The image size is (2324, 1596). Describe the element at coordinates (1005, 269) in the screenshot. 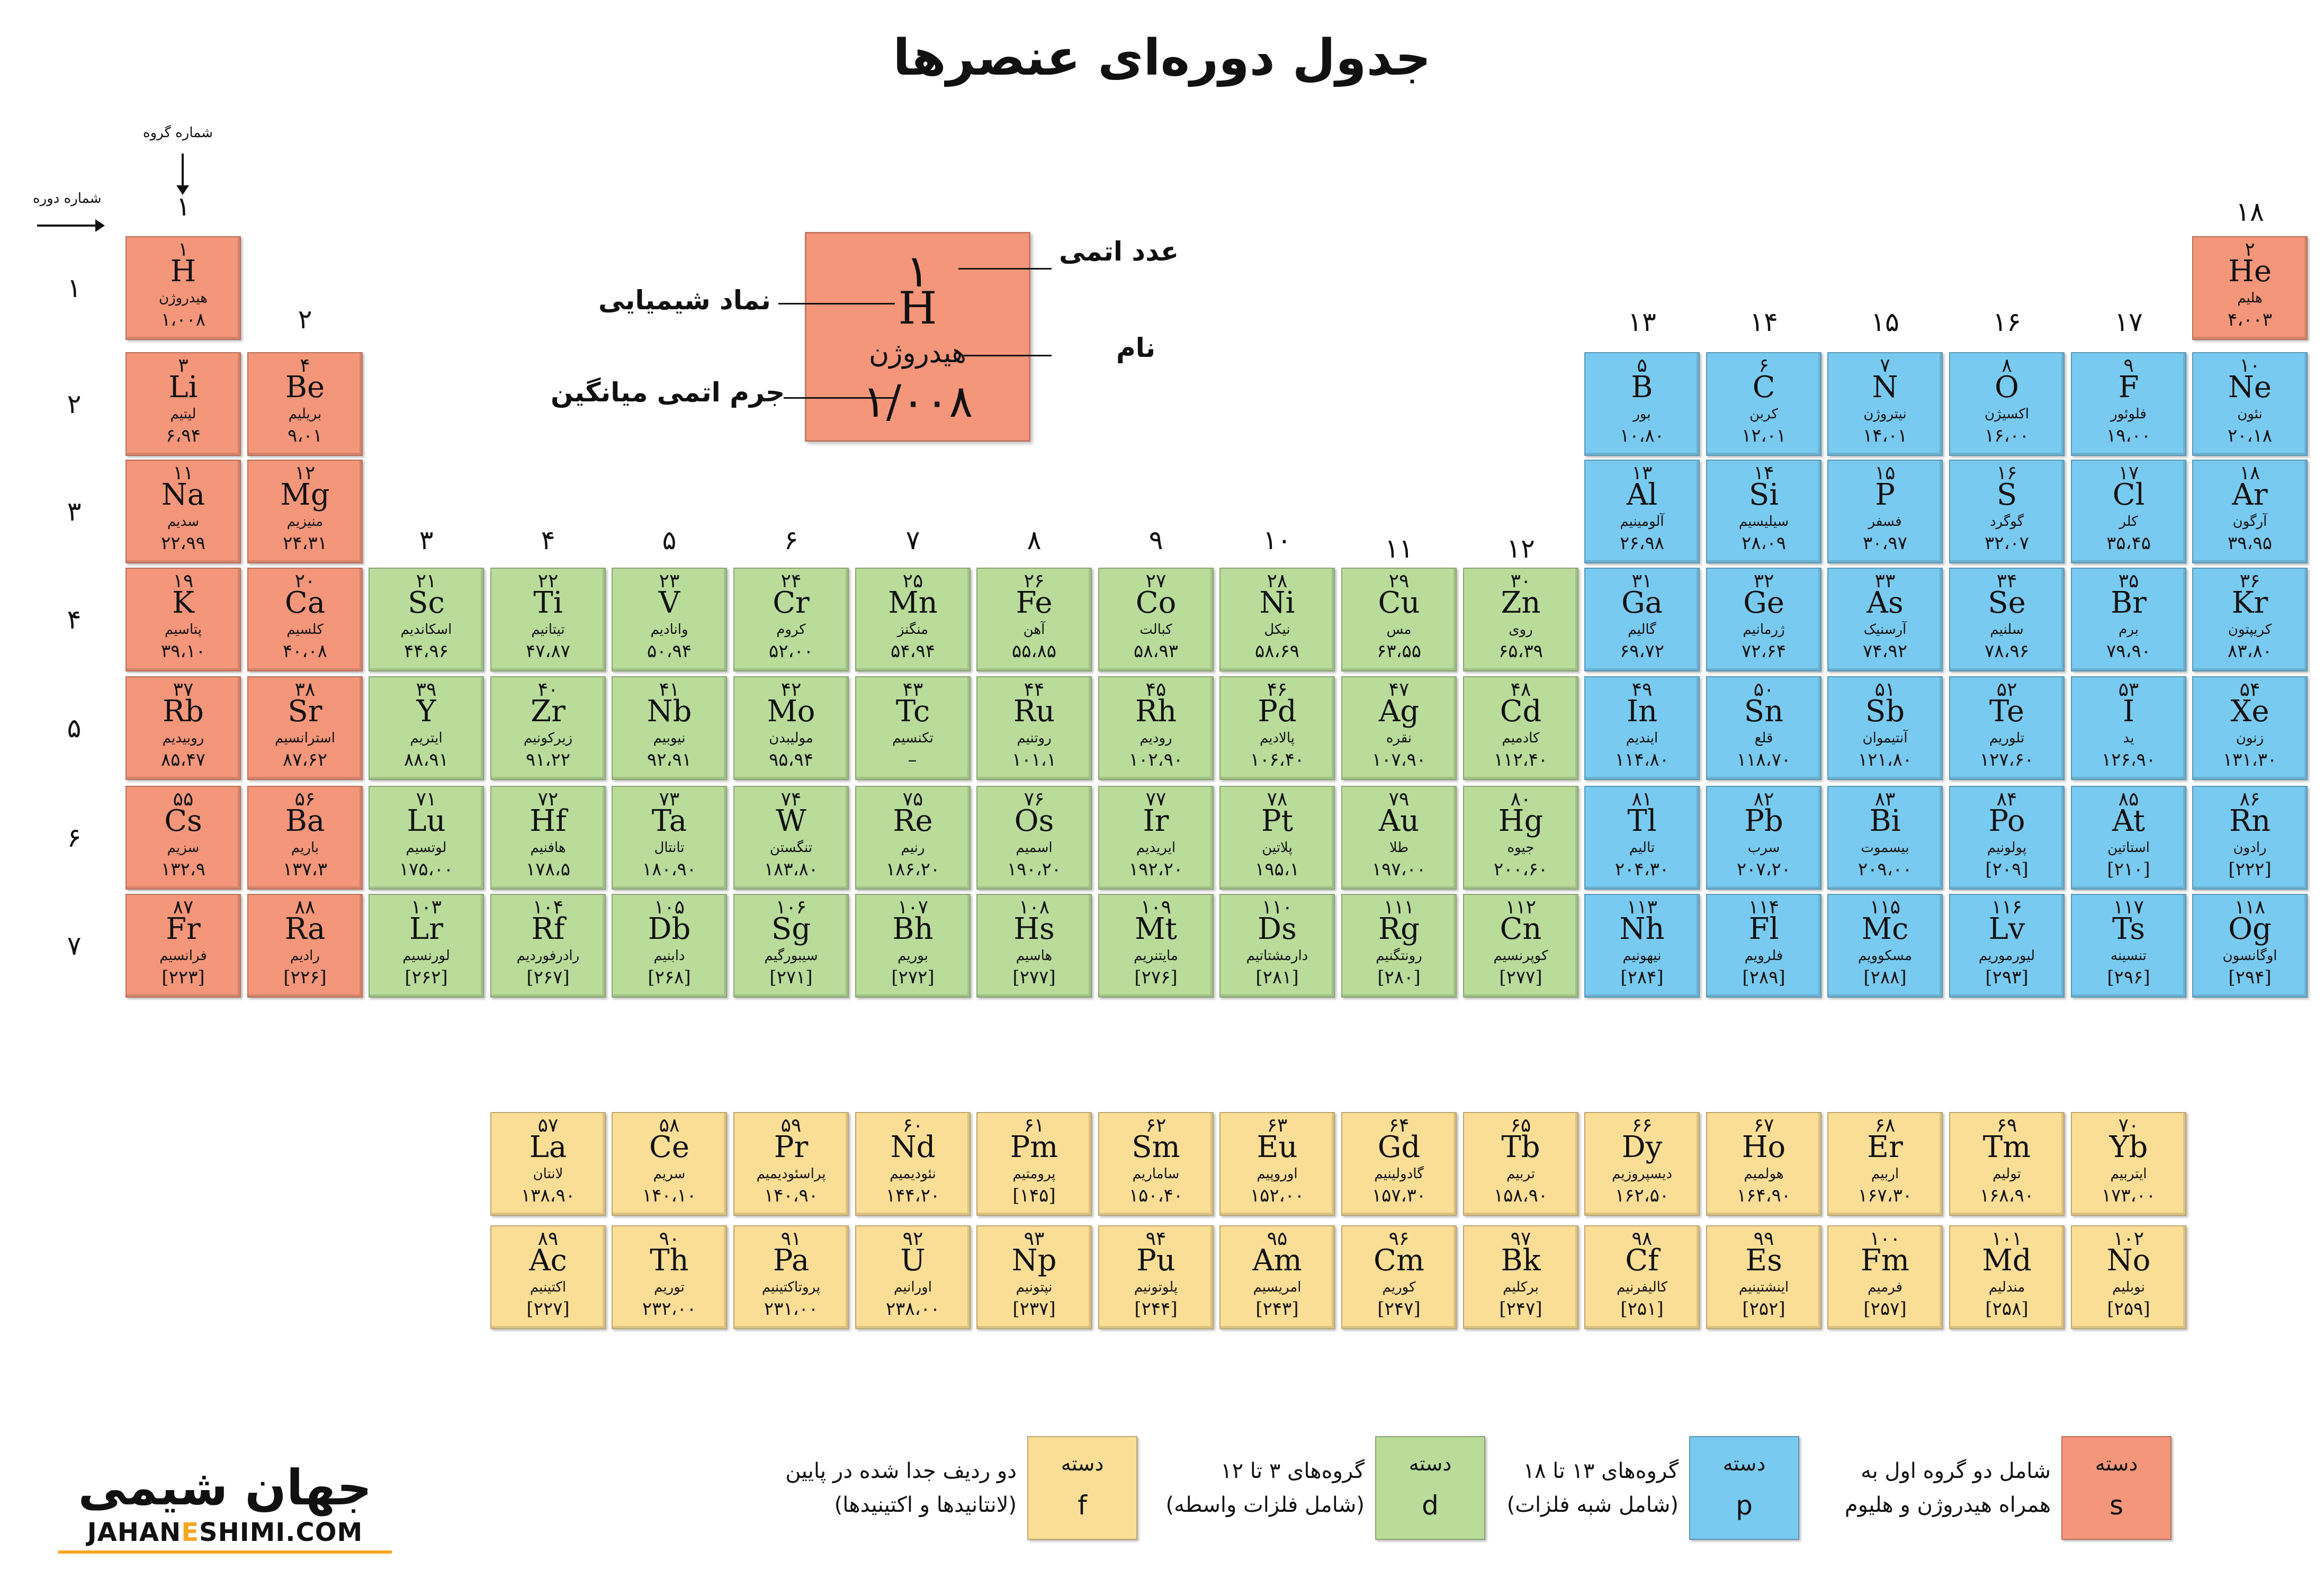

I see `pointer-number` at that location.